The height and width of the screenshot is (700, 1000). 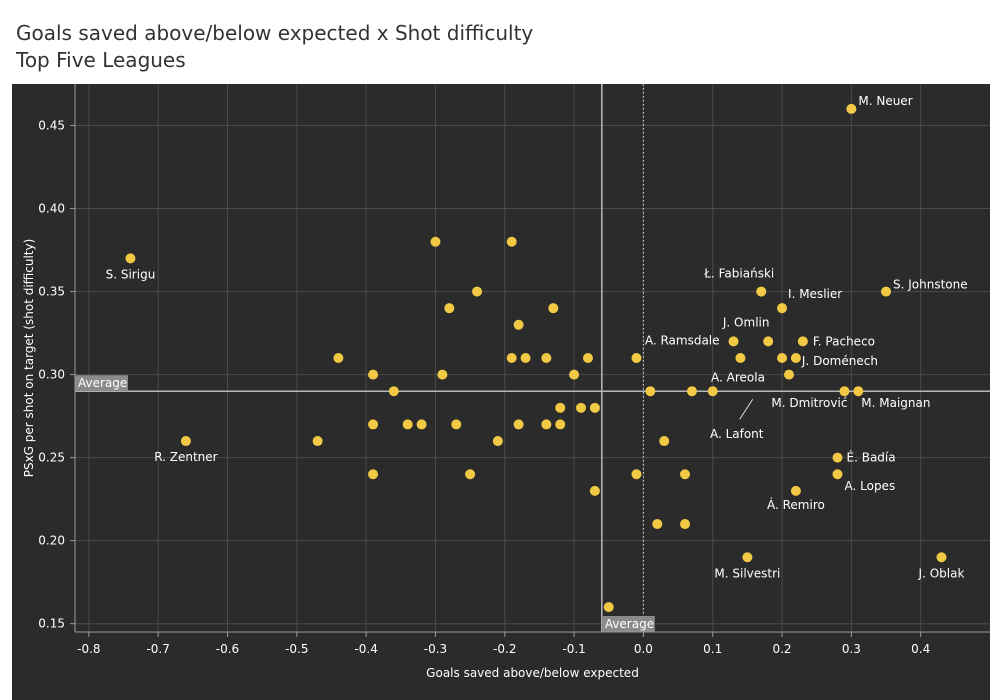 What do you see at coordinates (573, 649) in the screenshot?
I see `x-tick-label: -0.1` at bounding box center [573, 649].